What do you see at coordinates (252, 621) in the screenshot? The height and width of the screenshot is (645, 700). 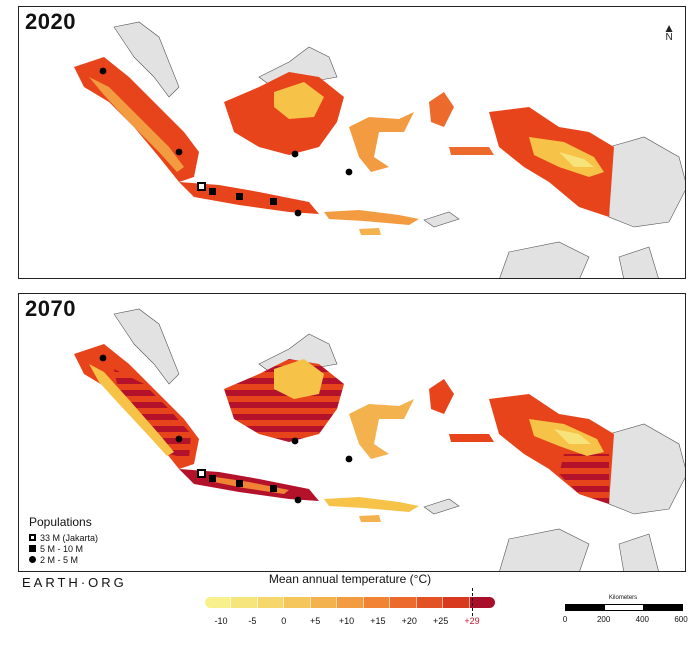 I see `colorbar-tick-label: -5` at bounding box center [252, 621].